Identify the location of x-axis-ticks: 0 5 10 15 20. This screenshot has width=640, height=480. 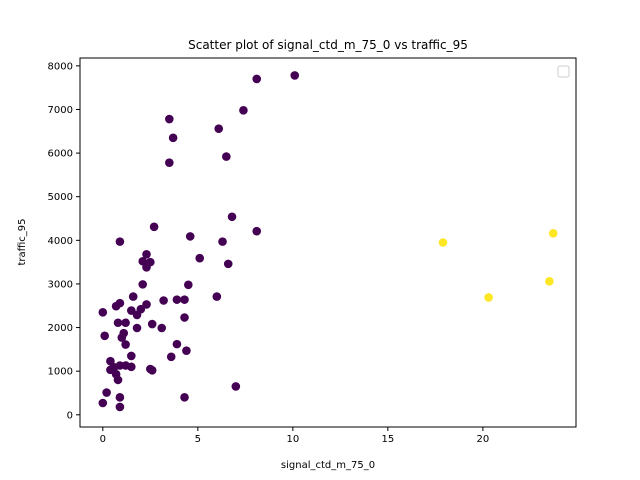
(295, 436).